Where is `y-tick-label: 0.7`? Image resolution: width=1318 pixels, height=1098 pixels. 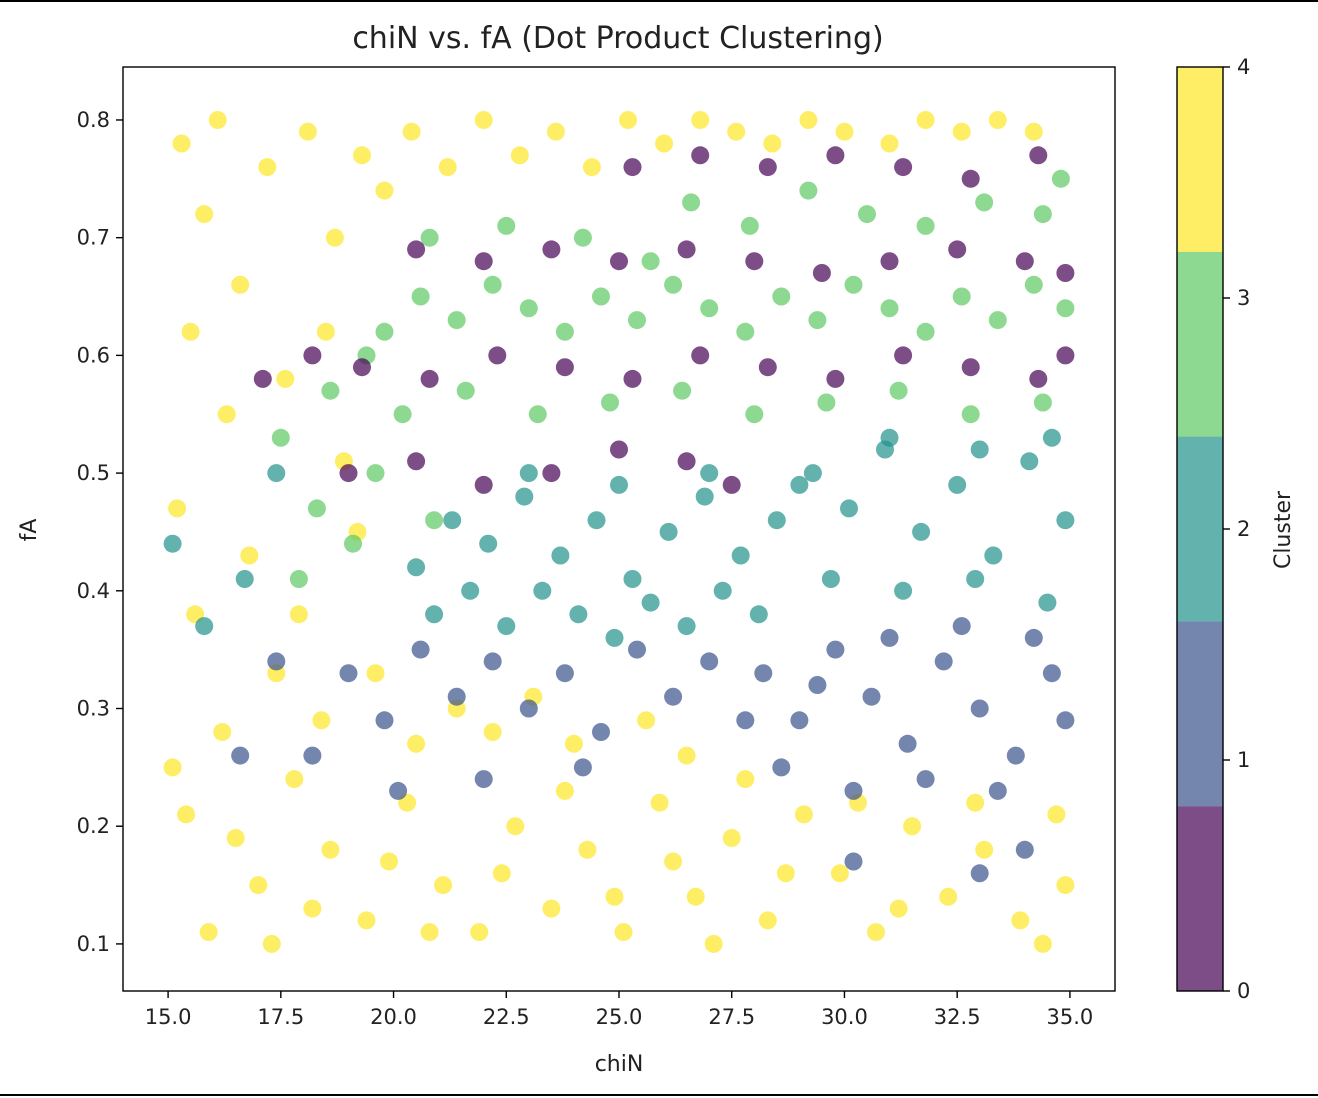 y-tick-label: 0.7 is located at coordinates (93, 238).